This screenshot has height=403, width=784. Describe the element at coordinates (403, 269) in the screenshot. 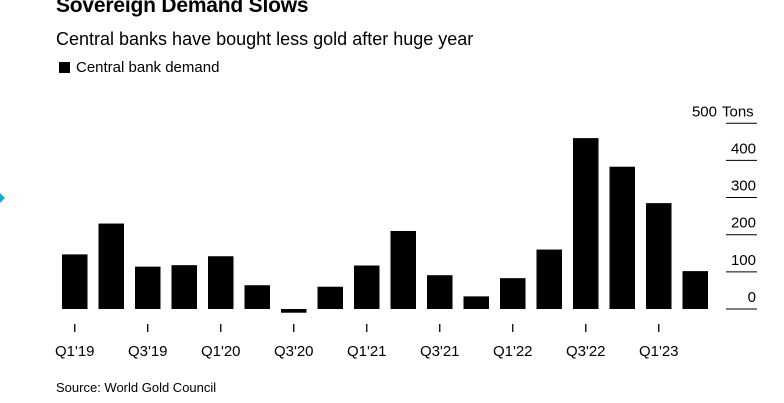

I see `bar-Q2'21` at that location.